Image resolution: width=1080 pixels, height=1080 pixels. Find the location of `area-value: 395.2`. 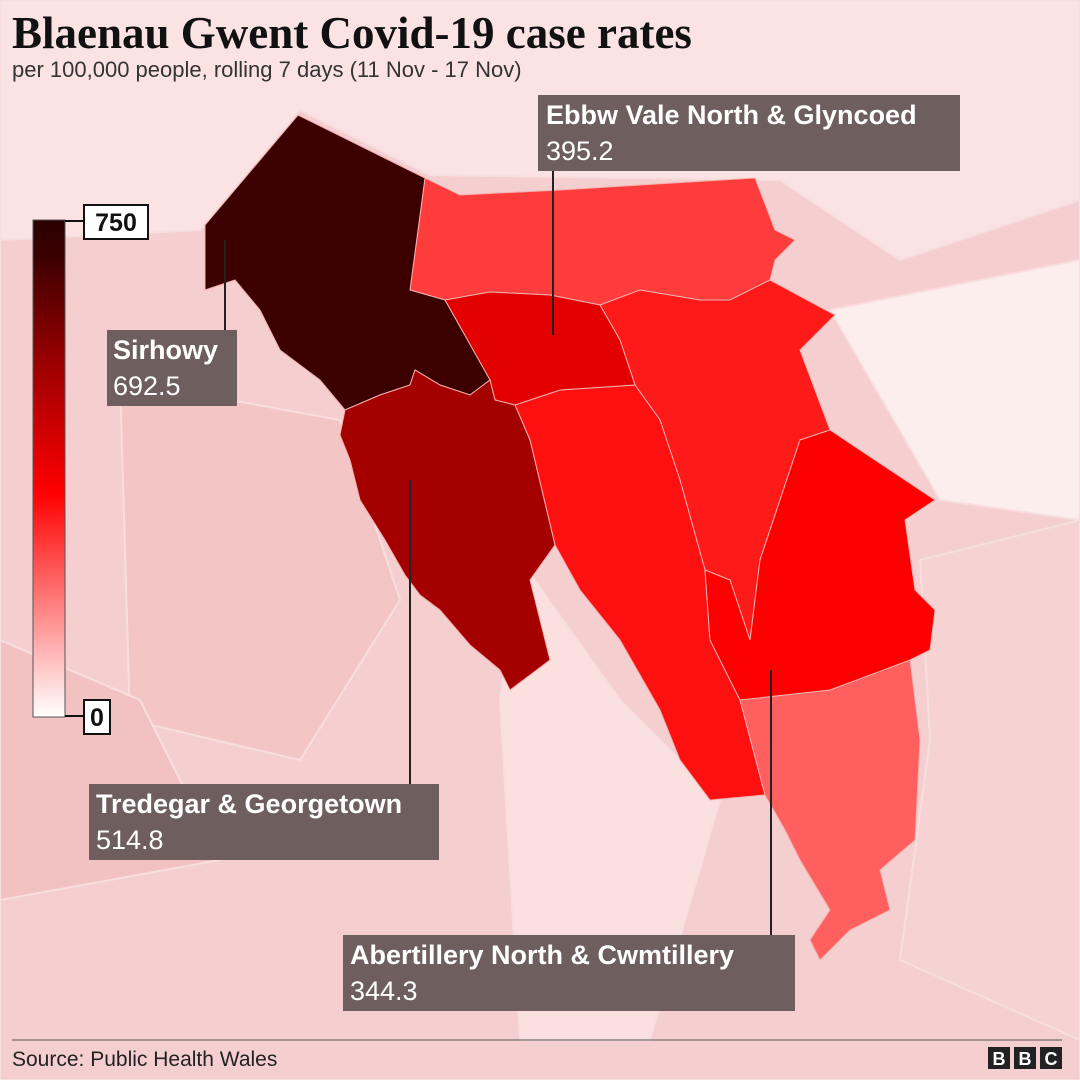

area-value: 395.2 is located at coordinates (580, 151).